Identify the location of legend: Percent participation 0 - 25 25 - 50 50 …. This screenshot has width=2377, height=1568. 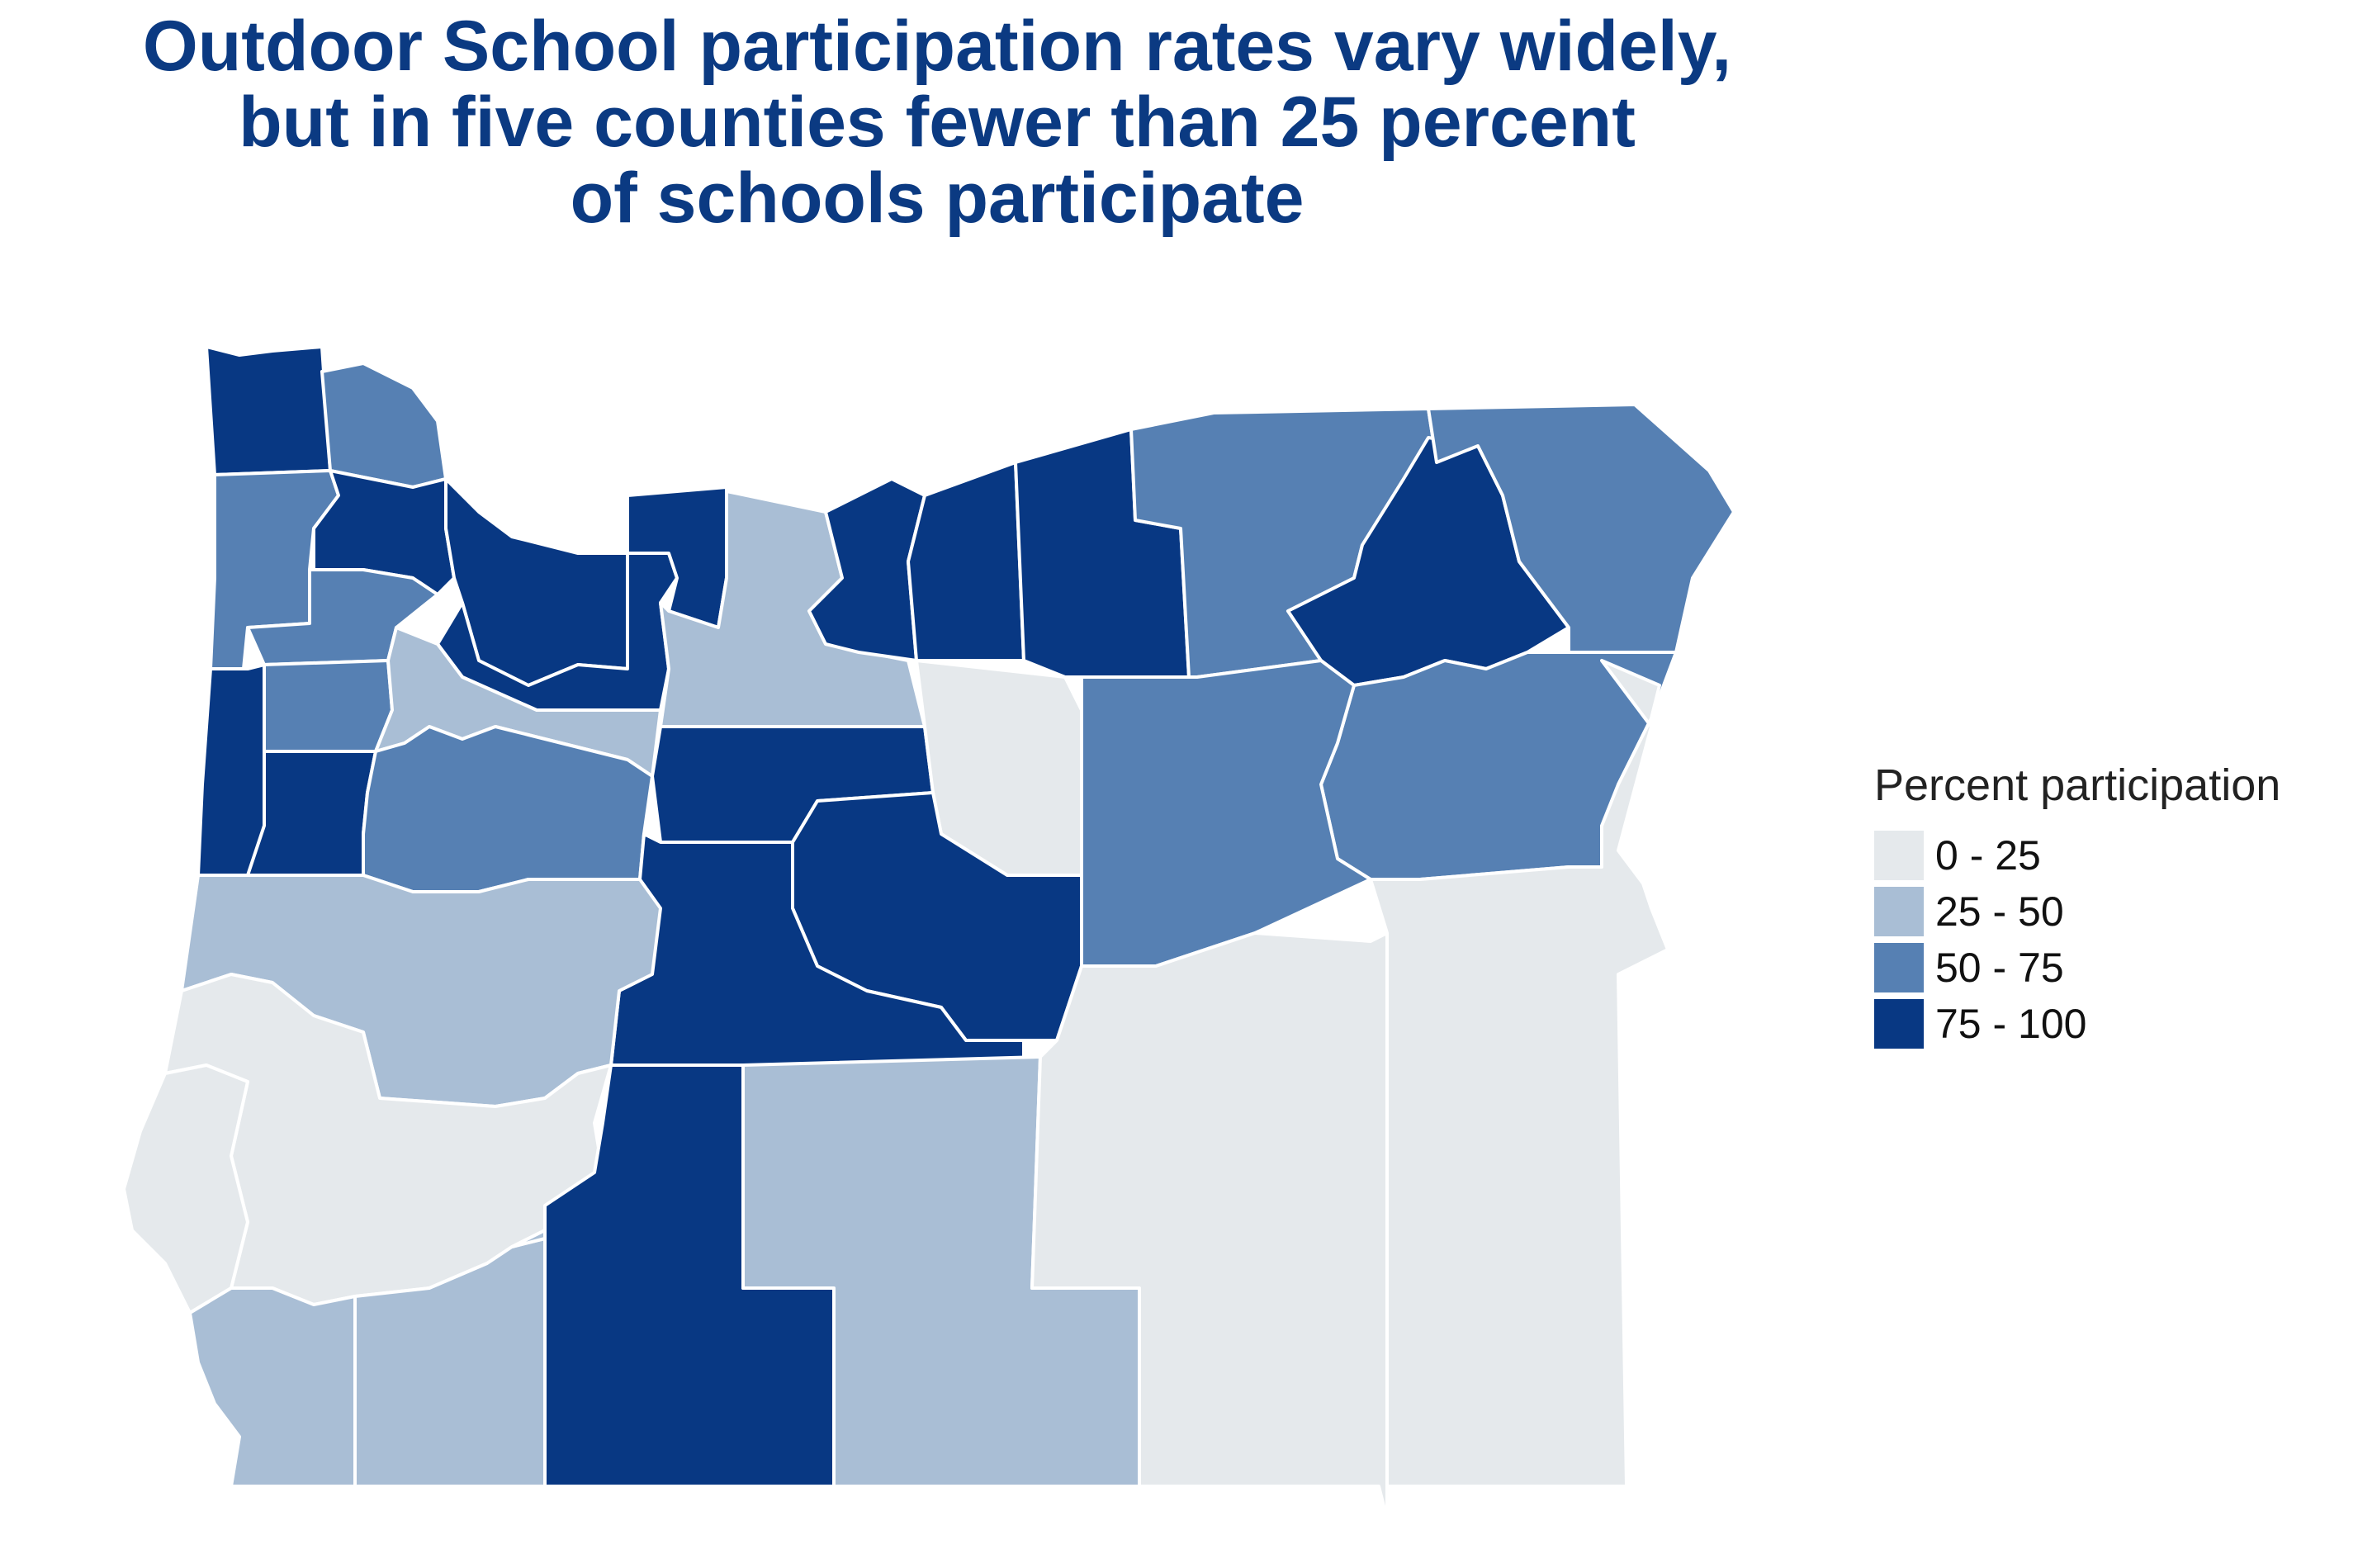
(2077, 906).